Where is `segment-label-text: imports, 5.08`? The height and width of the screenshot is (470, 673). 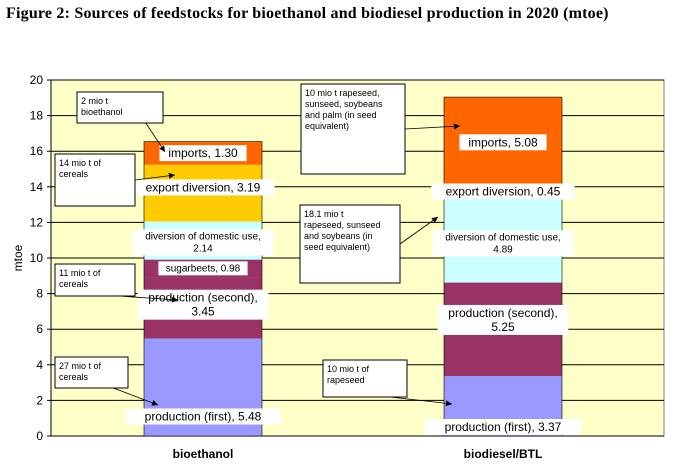 segment-label-text: imports, 5.08 is located at coordinates (503, 142).